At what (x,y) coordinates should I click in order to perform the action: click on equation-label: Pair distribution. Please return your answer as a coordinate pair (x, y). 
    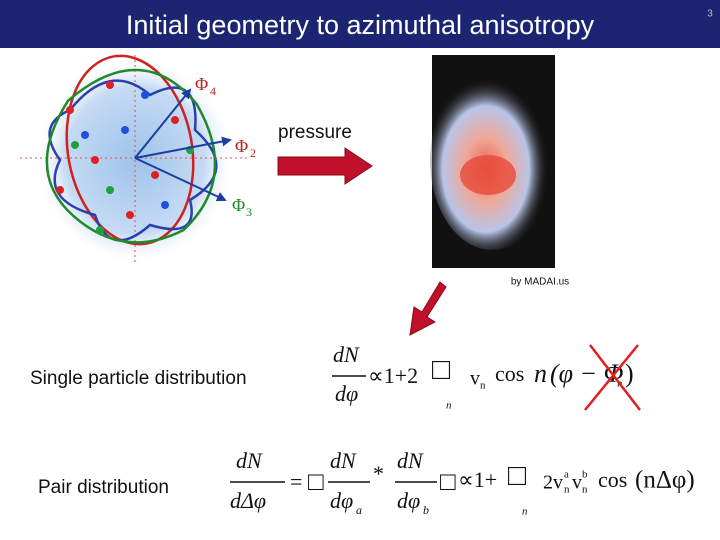
    Looking at the image, I should click on (103, 487).